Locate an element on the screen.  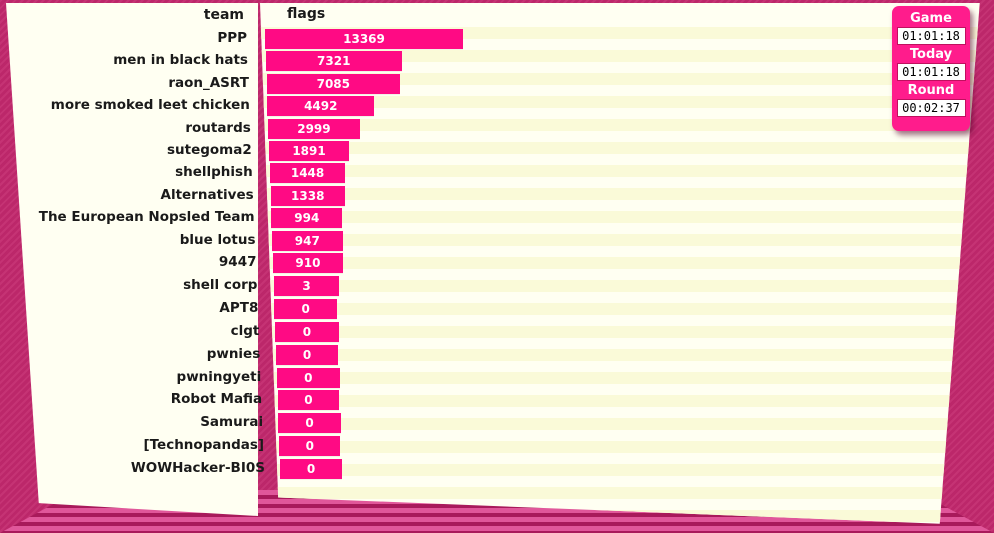
team-label: shellphish is located at coordinates (214, 172).